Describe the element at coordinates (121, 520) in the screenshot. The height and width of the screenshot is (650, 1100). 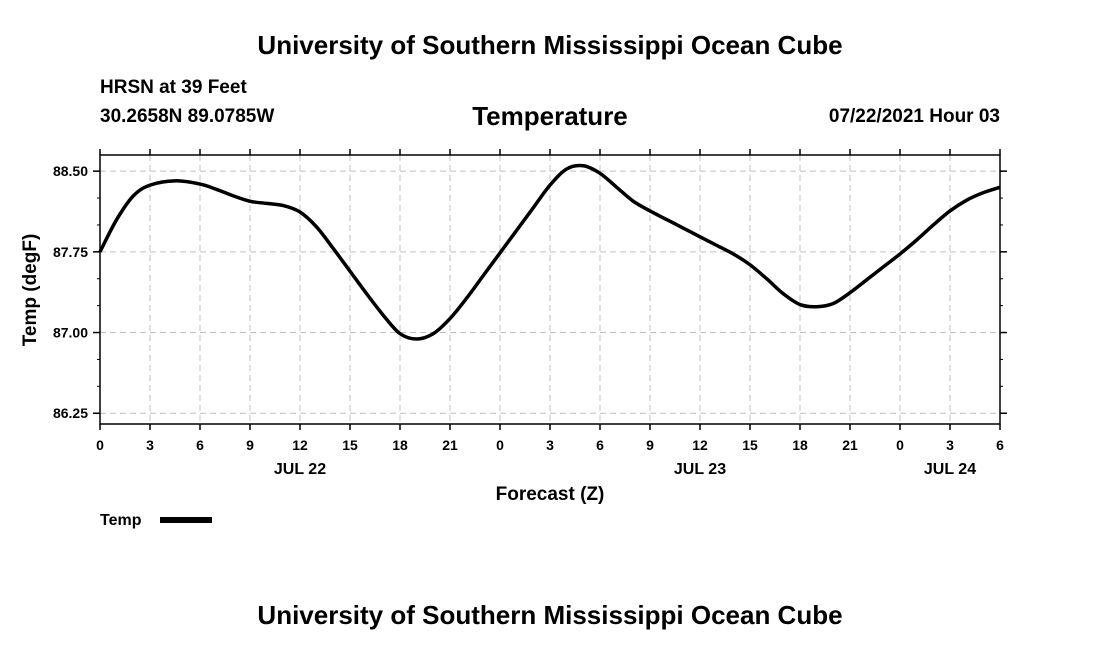
I see `legend-label: Temp` at that location.